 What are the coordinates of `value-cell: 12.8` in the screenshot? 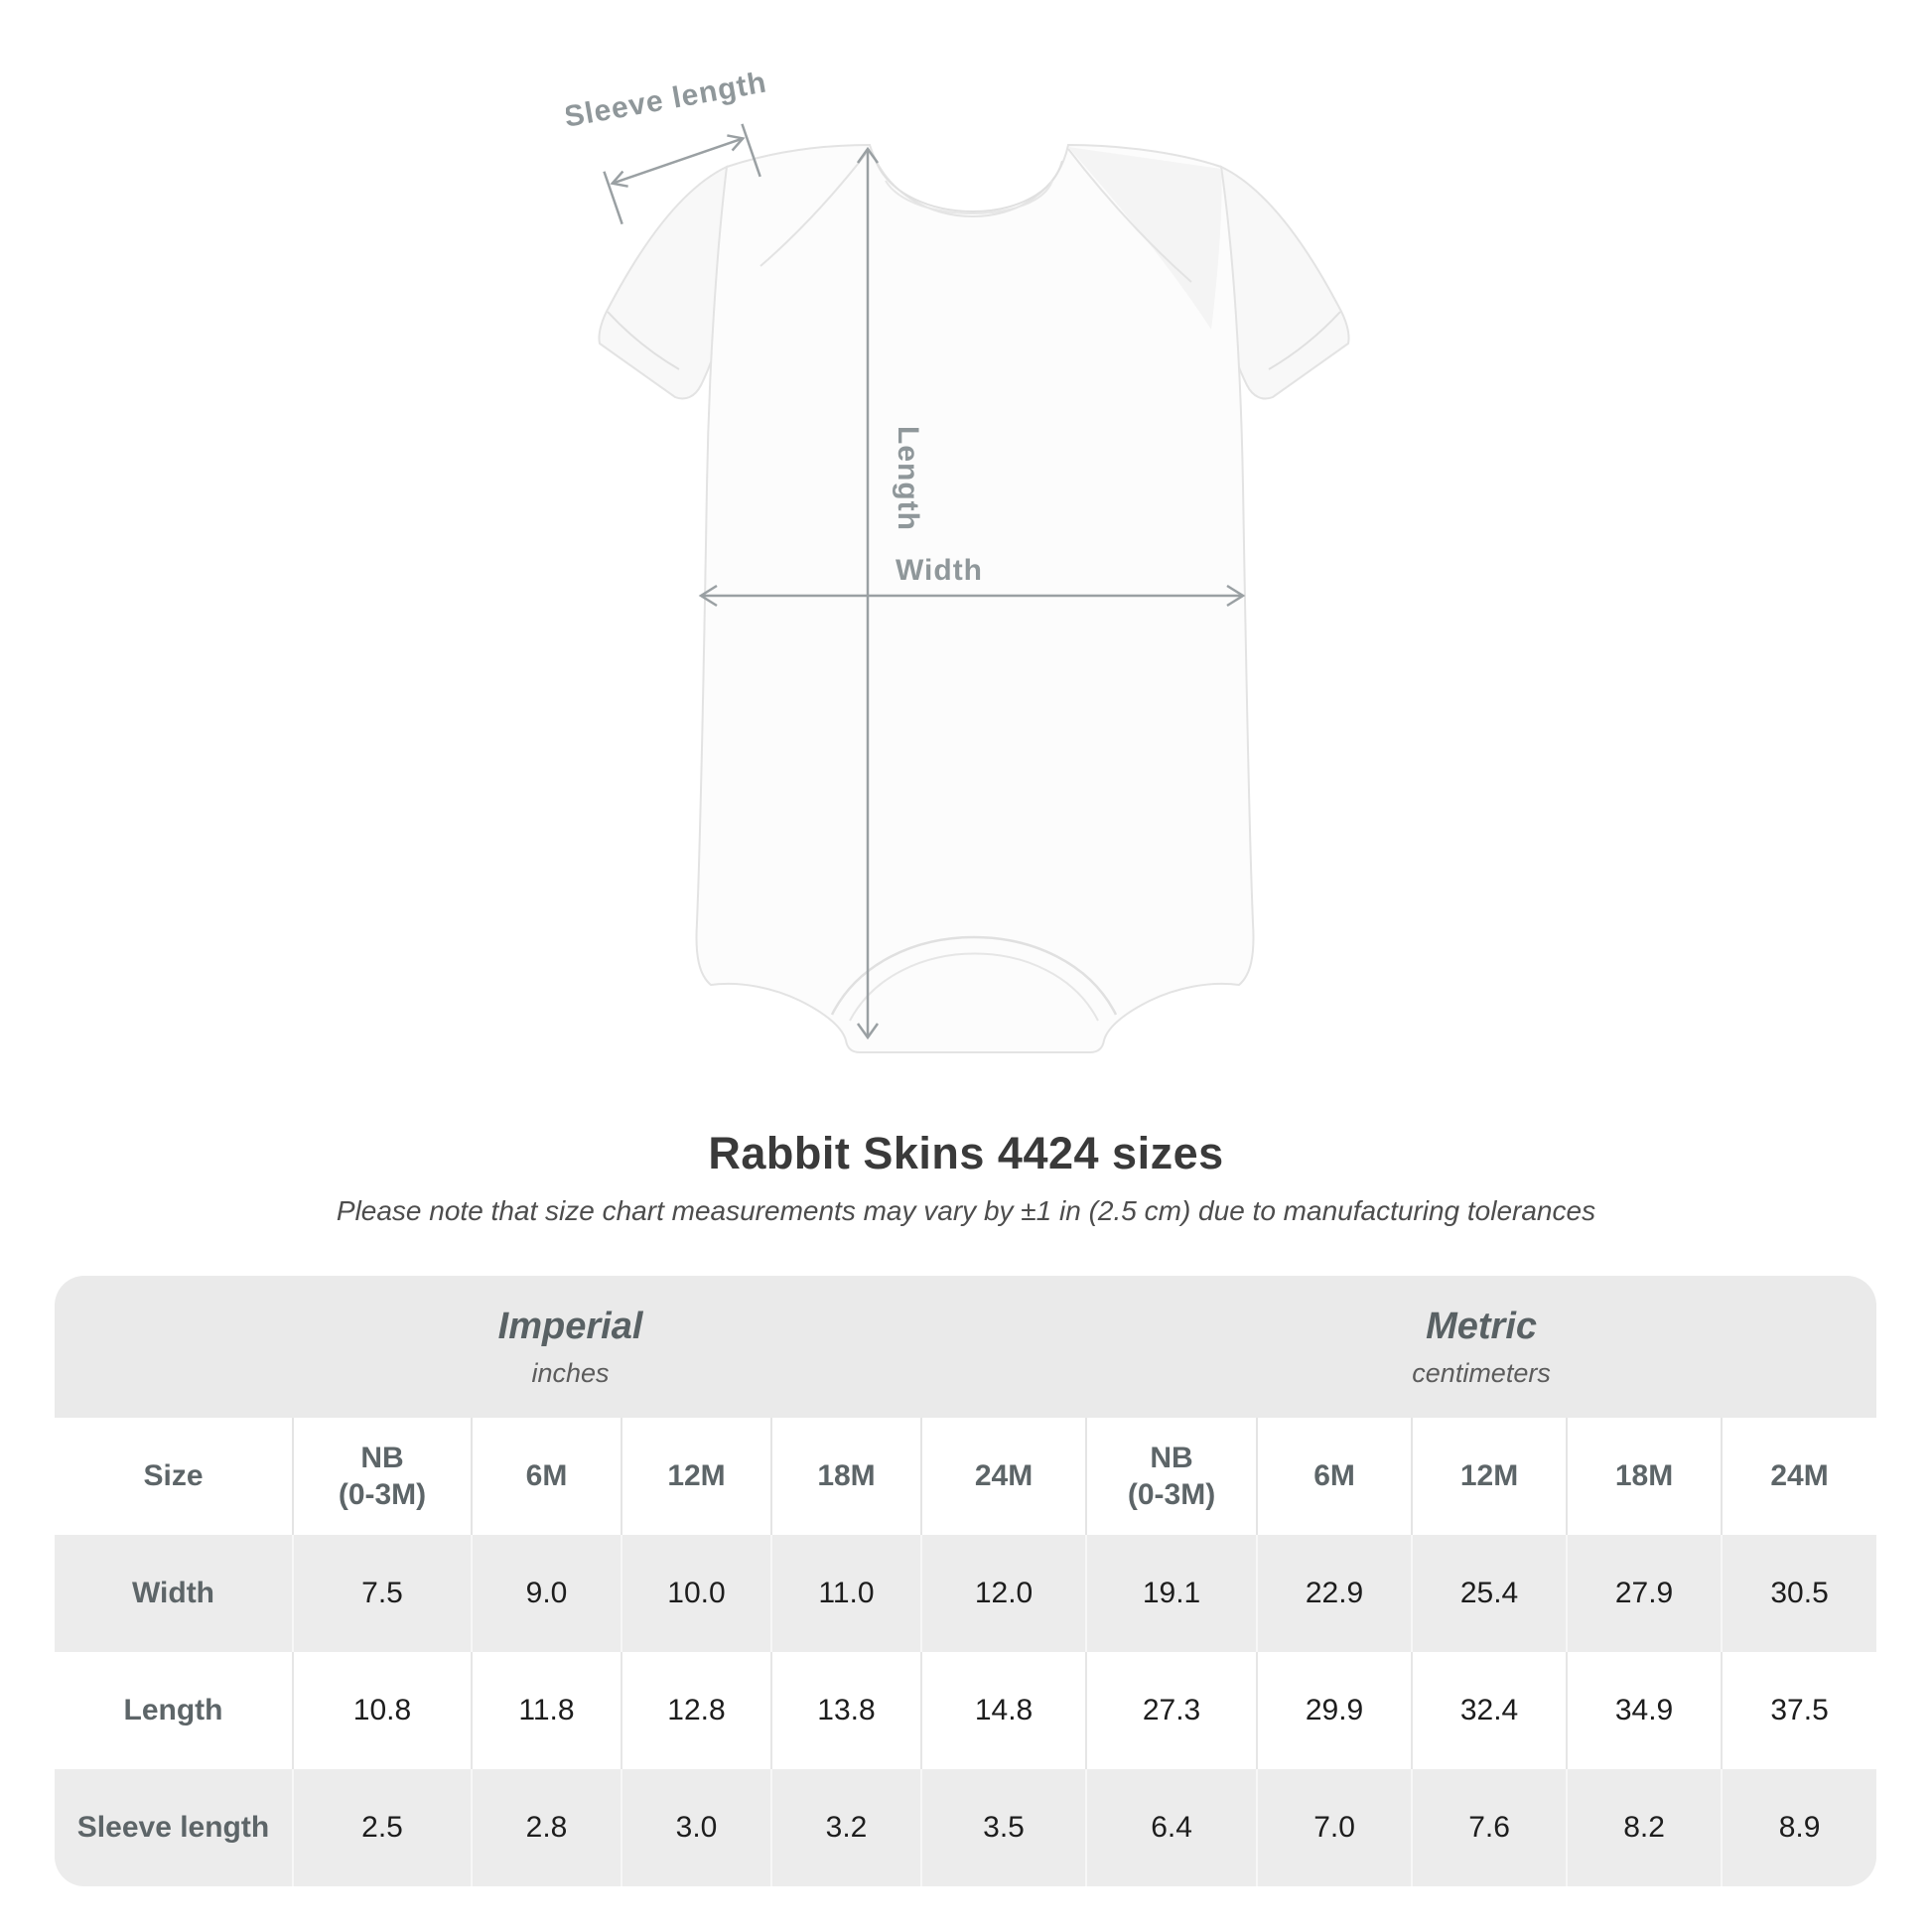 It's located at (696, 1711).